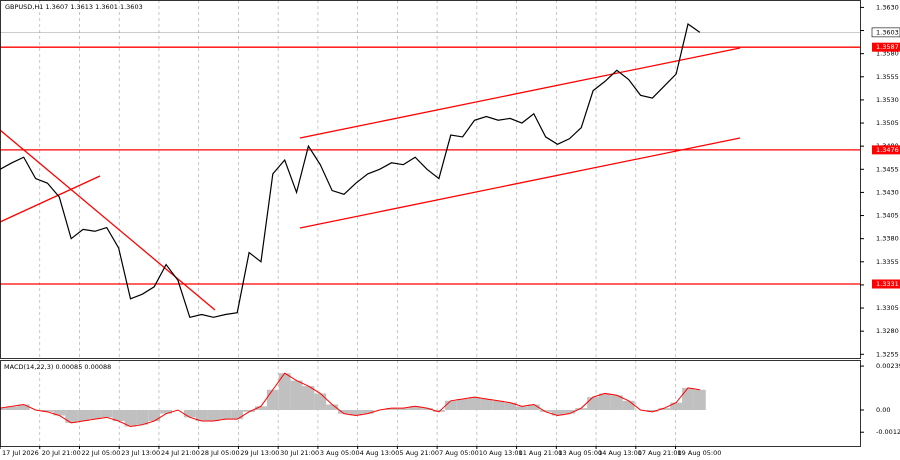 The width and height of the screenshot is (900, 460). I want to click on x-tick-label: 29 Jul 13:00, so click(259, 453).